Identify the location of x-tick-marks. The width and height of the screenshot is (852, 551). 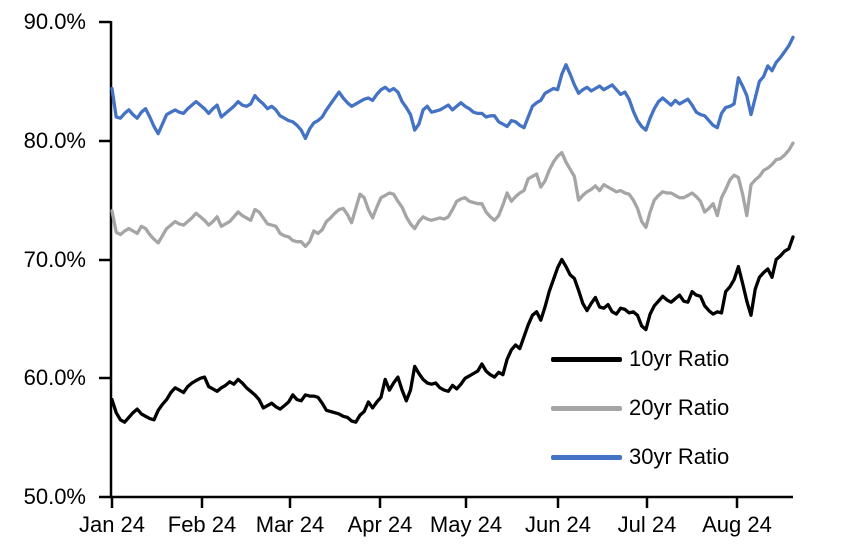
(424, 502).